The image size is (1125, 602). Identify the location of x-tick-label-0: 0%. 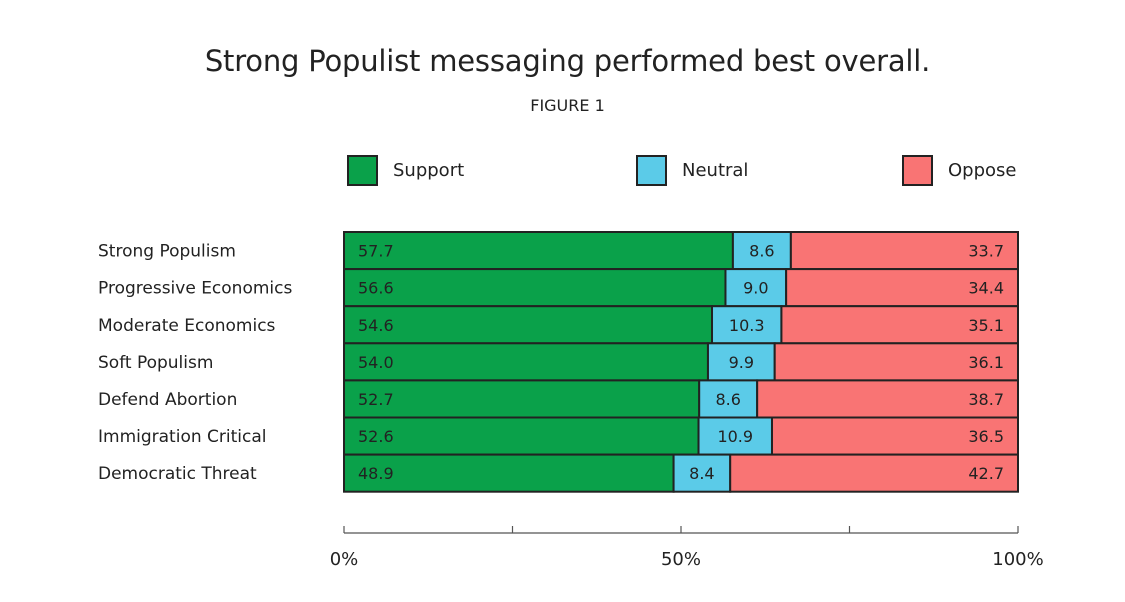
(344, 559).